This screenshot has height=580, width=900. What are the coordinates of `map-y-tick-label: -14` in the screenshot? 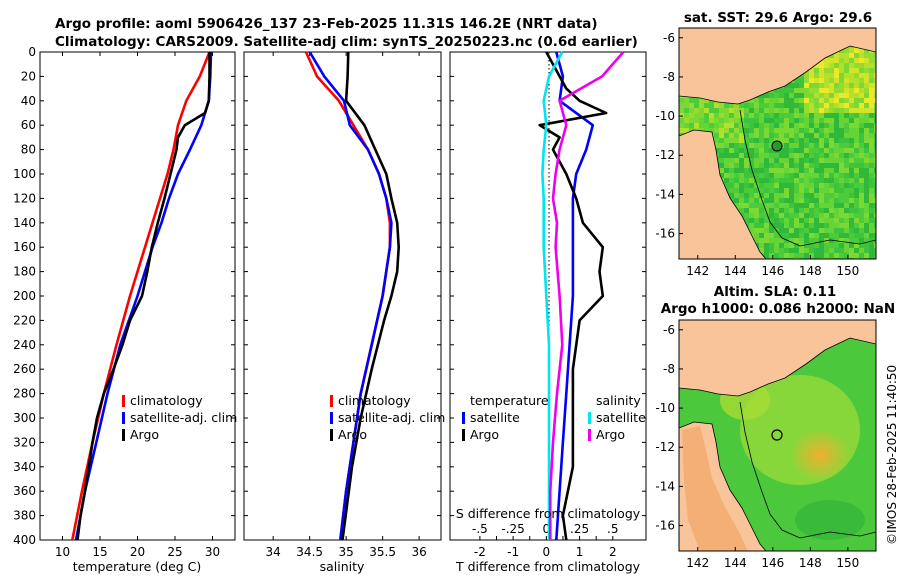 It's located at (665, 486).